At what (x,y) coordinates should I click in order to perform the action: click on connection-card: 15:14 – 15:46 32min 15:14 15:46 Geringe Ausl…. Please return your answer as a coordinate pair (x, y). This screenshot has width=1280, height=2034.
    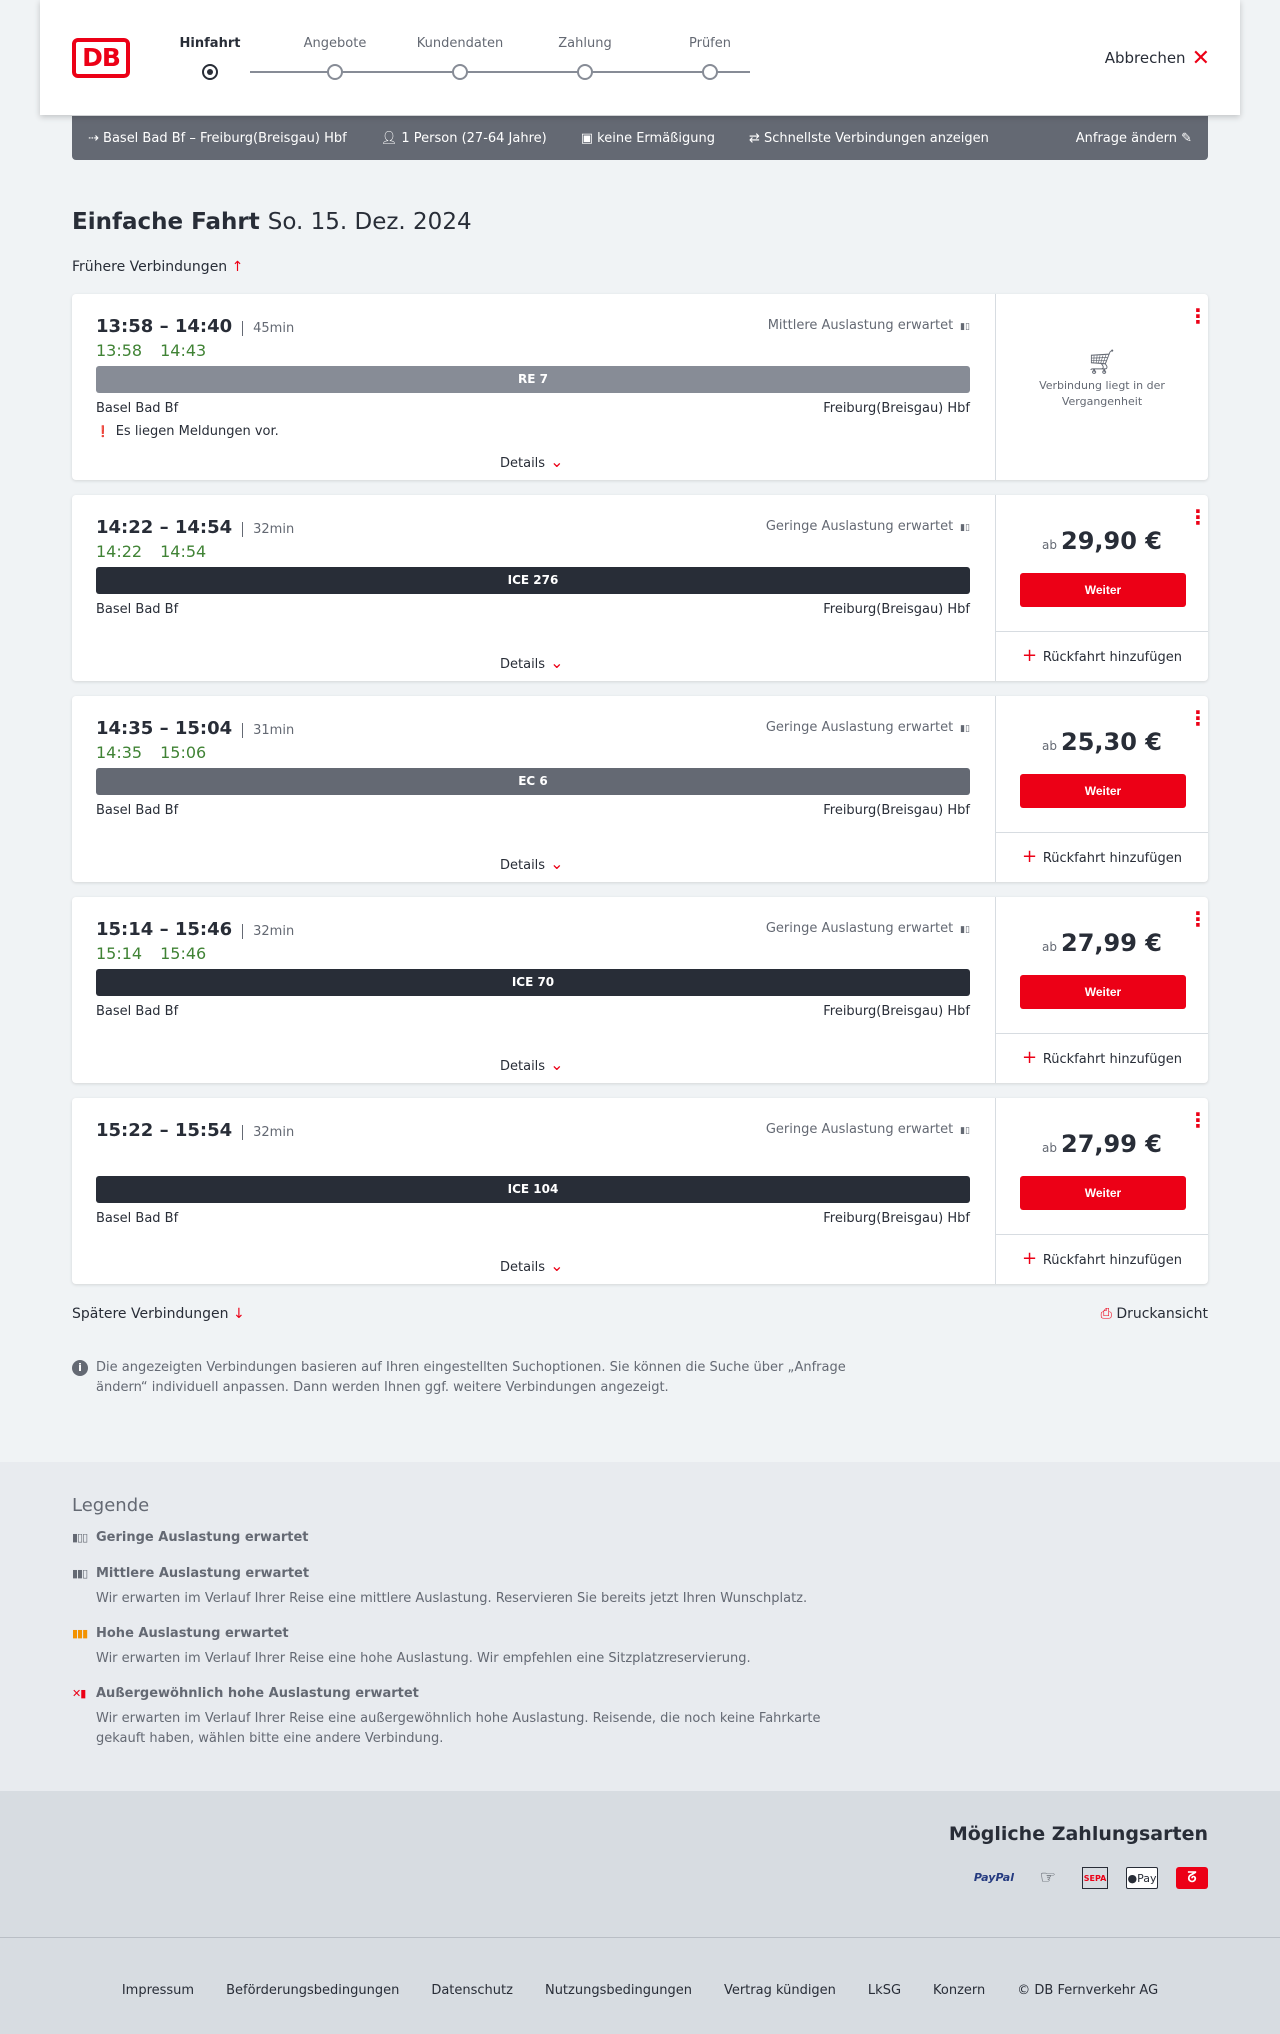
    Looking at the image, I should click on (640, 990).